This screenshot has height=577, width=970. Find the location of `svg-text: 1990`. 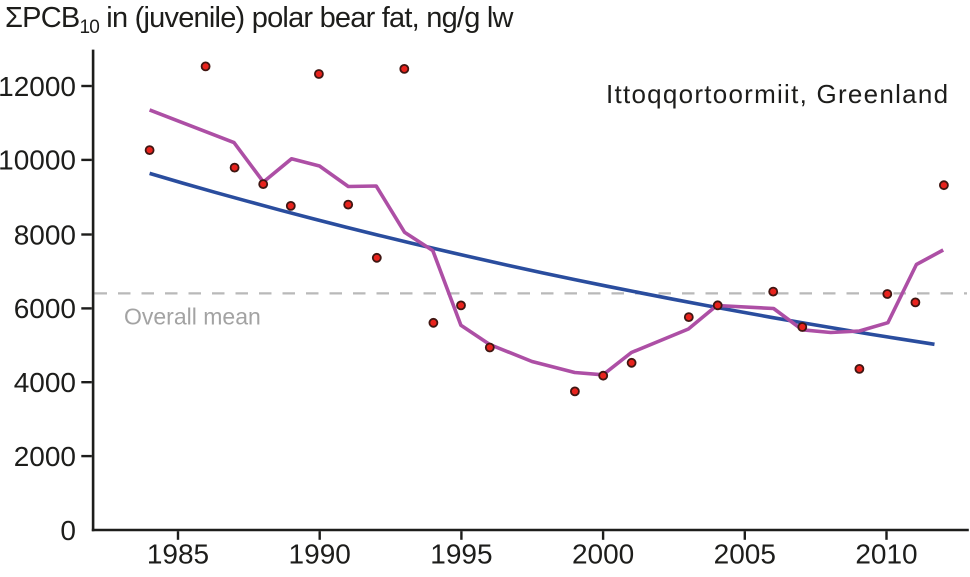

svg-text: 1990 is located at coordinates (320, 554).